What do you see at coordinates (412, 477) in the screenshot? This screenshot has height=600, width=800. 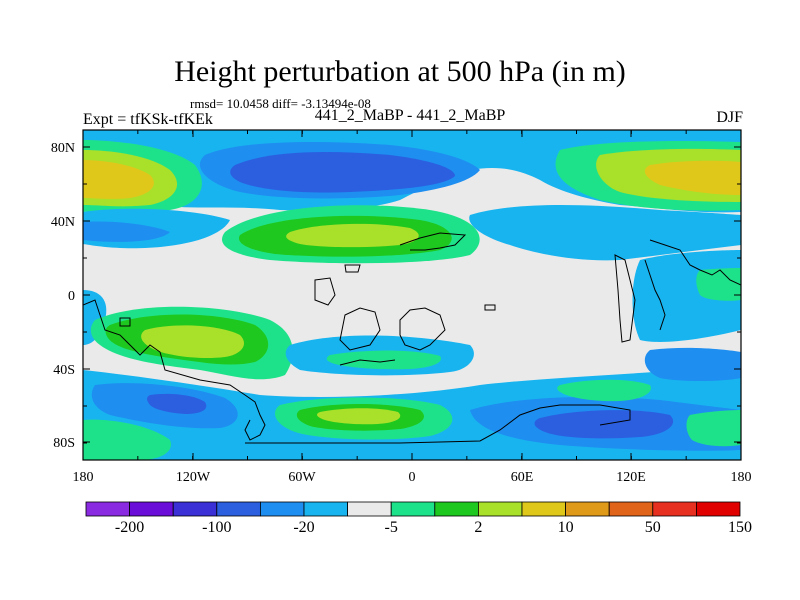 I see `lon-tick-label: 0` at bounding box center [412, 477].